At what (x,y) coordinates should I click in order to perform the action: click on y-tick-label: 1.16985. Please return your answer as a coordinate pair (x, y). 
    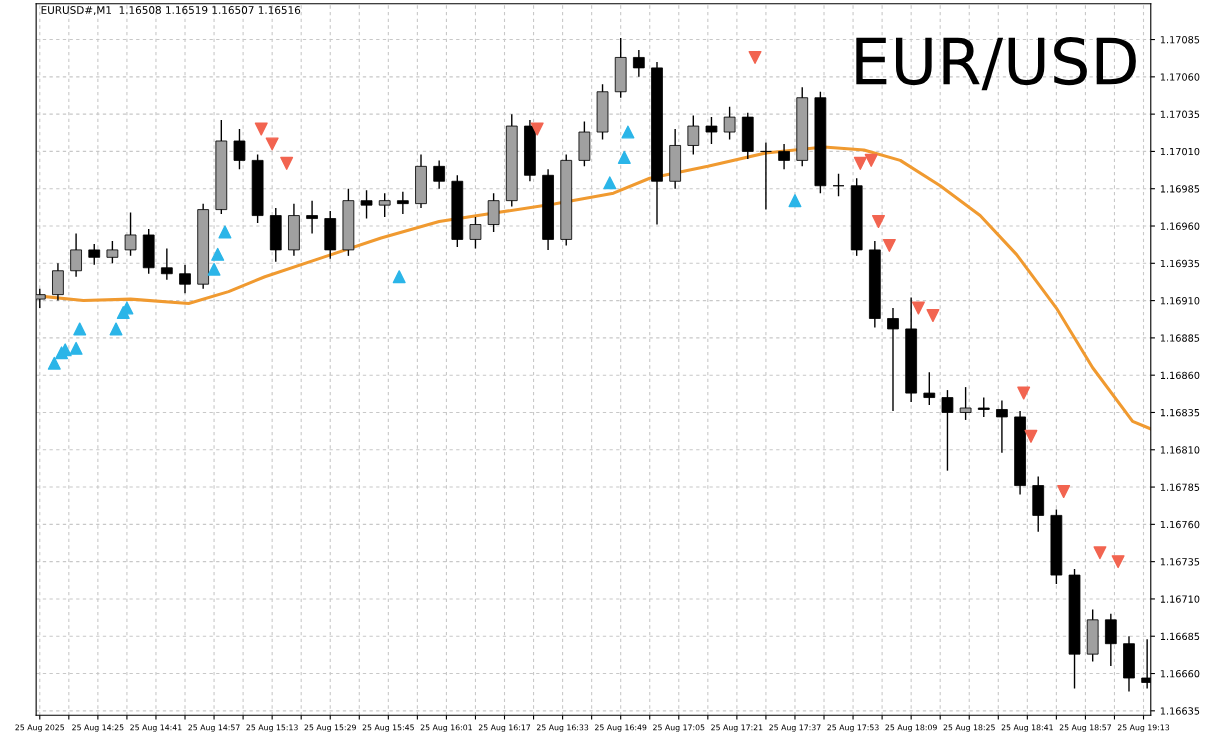
    Looking at the image, I should click on (1180, 189).